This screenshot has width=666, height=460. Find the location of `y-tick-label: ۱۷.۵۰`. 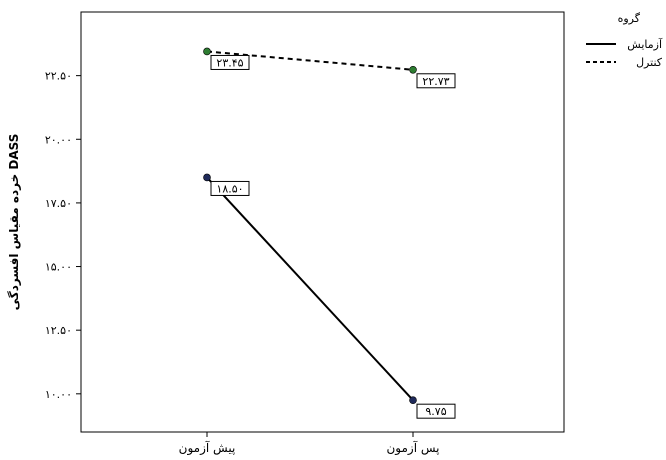

y-tick-label: ۱۷.۵۰ is located at coordinates (58, 203).